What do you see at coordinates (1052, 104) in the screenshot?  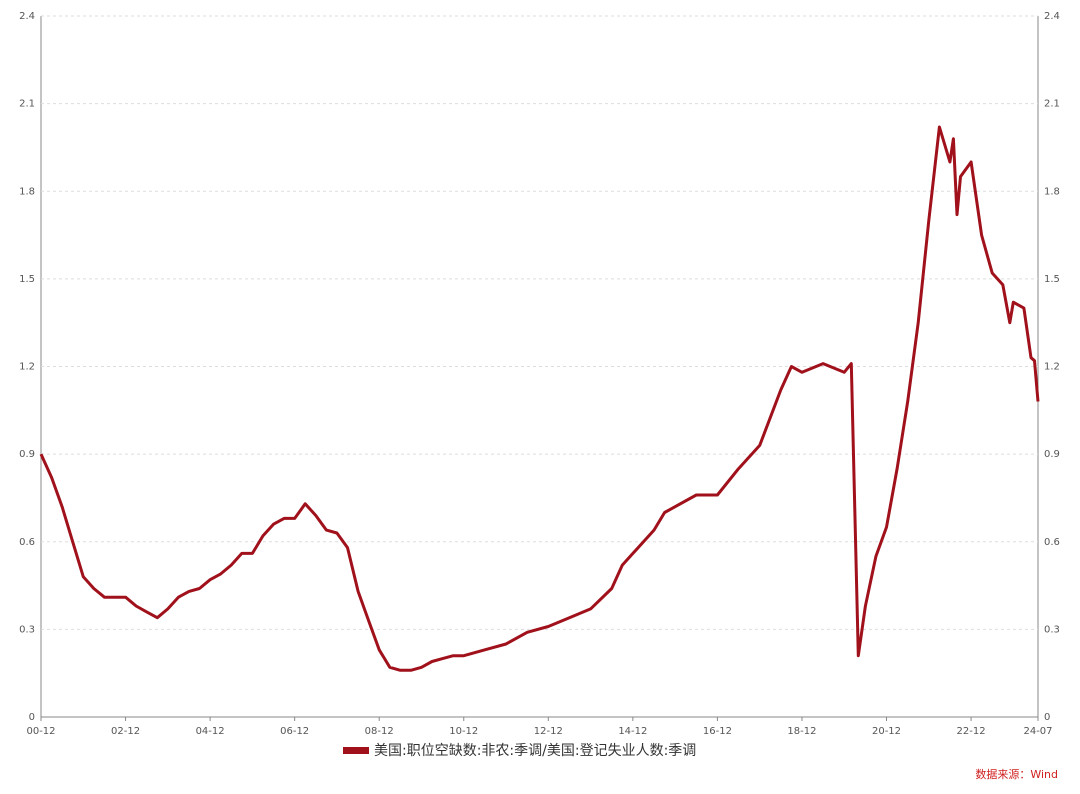 I see `y2-tick-label: 2.1` at bounding box center [1052, 104].